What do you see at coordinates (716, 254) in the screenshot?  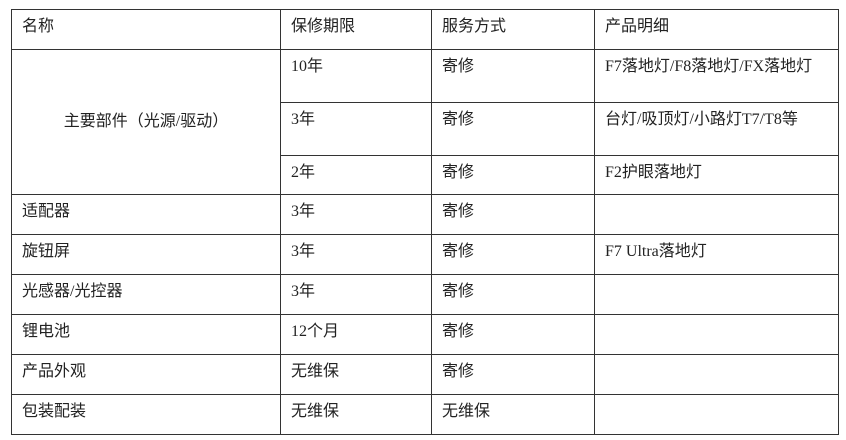 I see `detail-cell: F7 Ultra落地灯` at bounding box center [716, 254].